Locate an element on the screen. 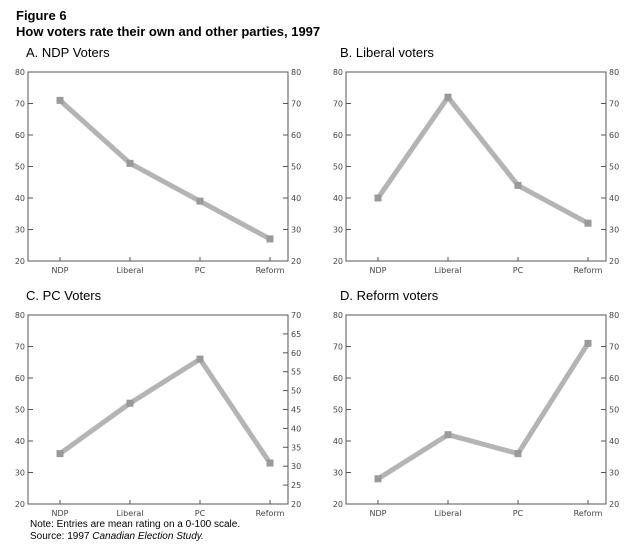  source-line: Source: 1997 Canadian Election Study. is located at coordinates (117, 536).